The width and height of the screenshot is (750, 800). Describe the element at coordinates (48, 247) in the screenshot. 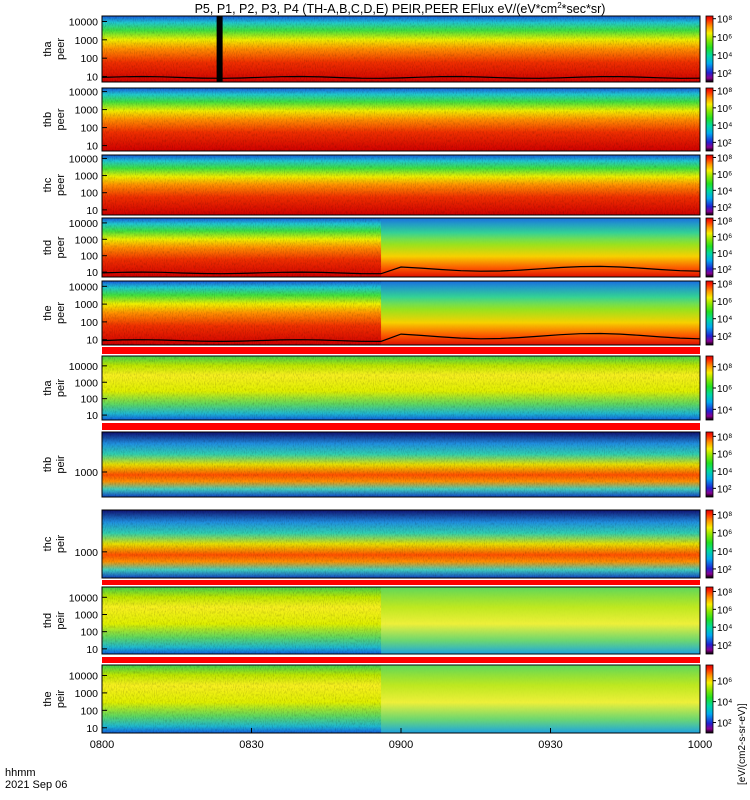

I see `thd-peer-label-probe: thd` at that location.